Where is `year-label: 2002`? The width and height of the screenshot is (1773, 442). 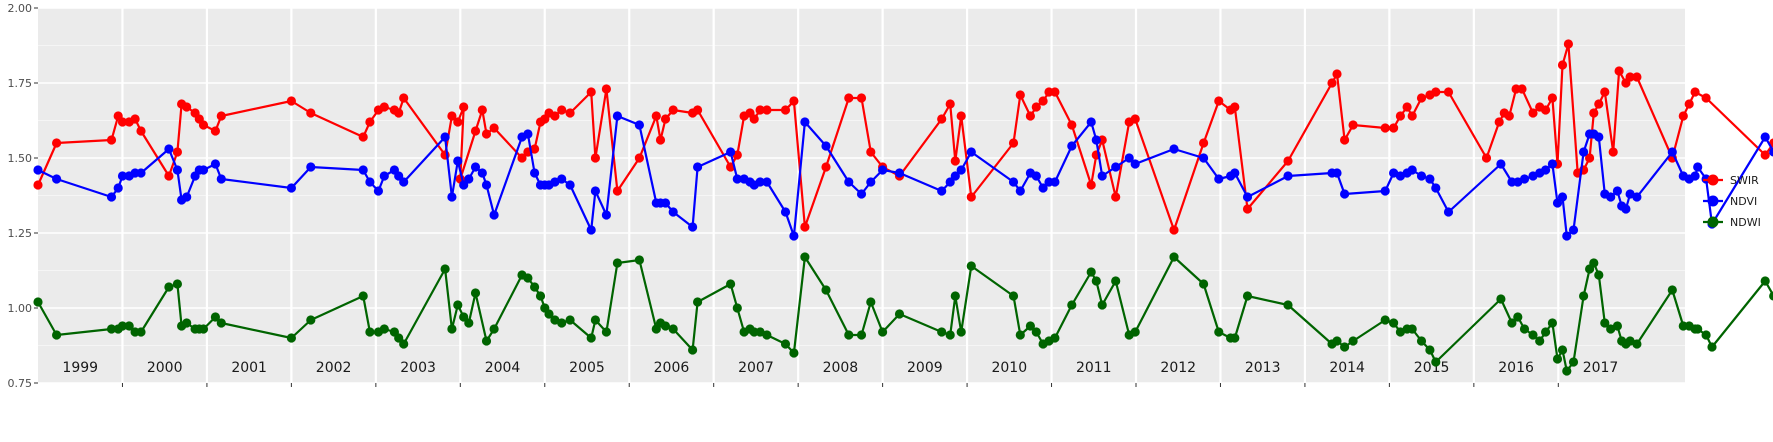 year-label: 2002 is located at coordinates (334, 368).